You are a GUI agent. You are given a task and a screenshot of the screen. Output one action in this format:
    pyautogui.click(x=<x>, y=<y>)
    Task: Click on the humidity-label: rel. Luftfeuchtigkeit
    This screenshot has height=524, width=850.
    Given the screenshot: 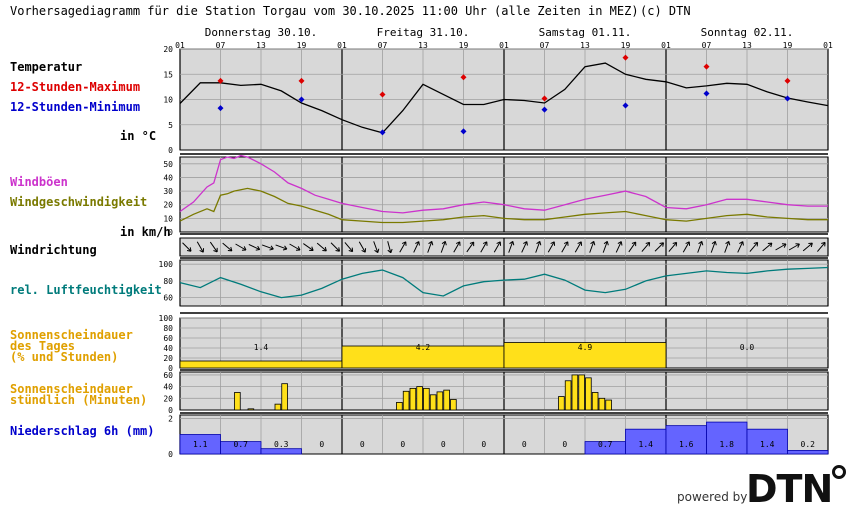 What is the action you would take?
    pyautogui.click(x=86, y=290)
    